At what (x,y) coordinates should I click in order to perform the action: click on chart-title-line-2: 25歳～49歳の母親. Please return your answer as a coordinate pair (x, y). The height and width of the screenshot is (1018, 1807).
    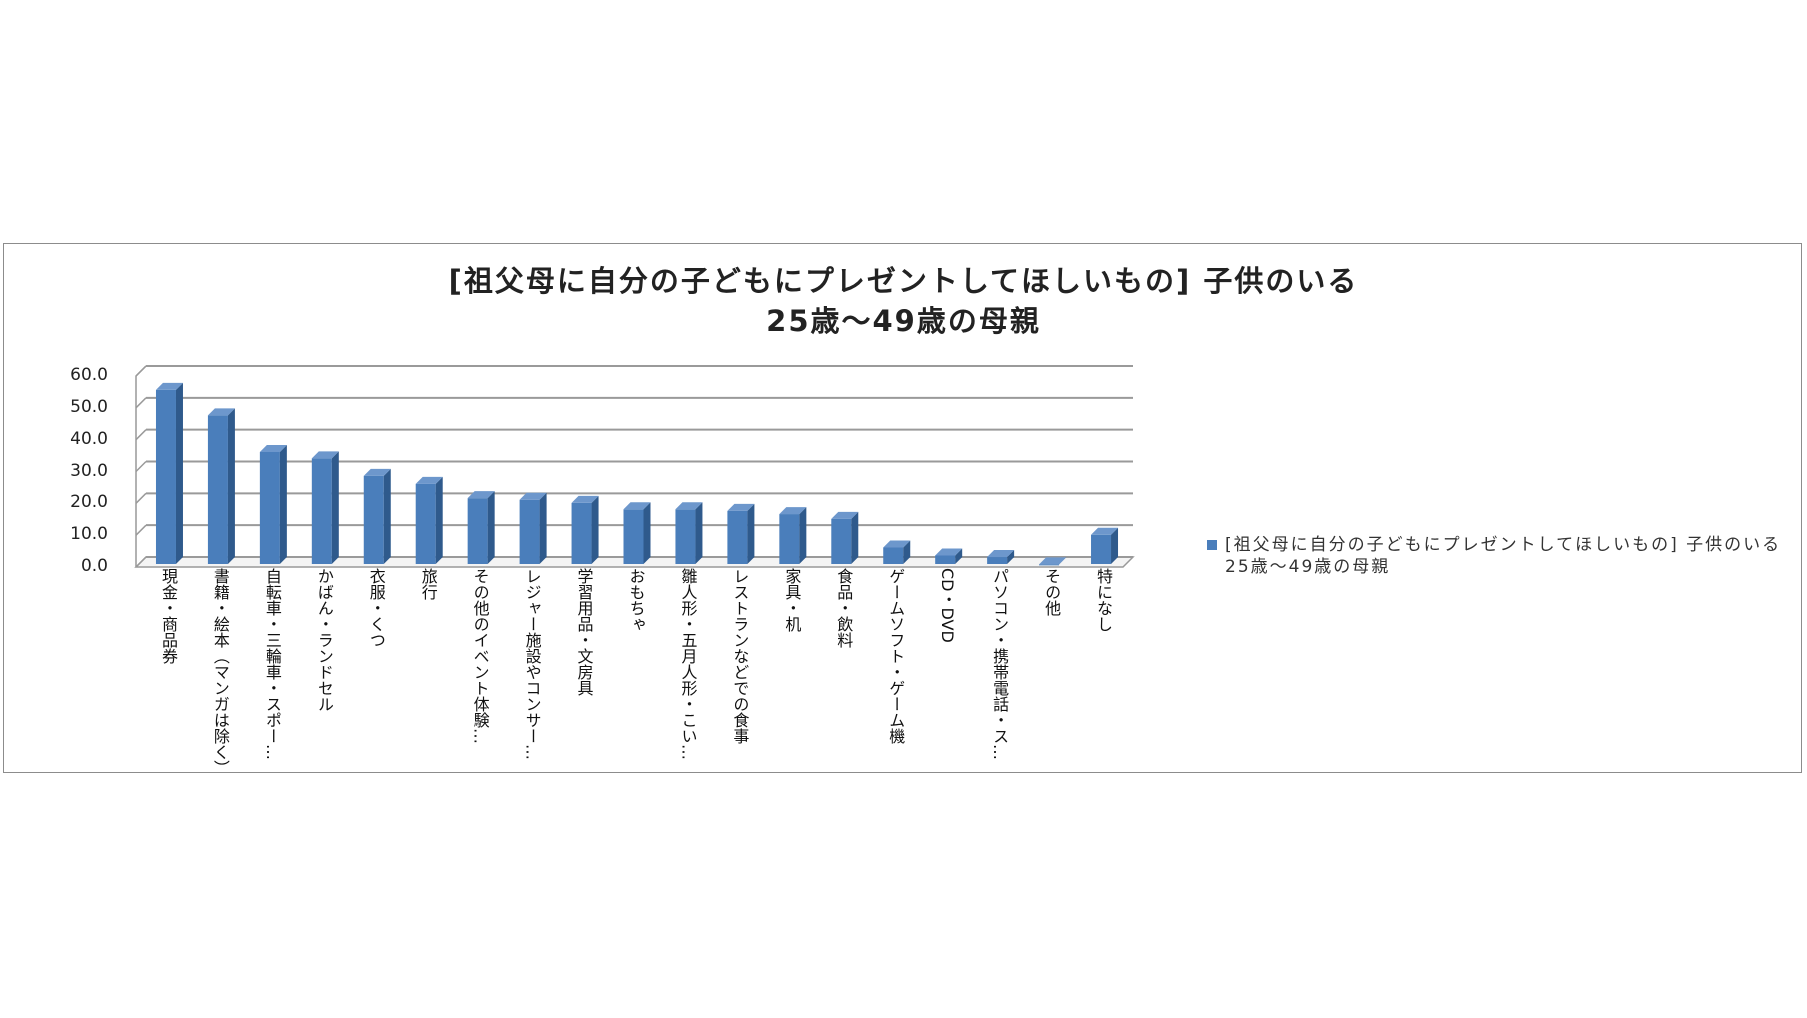
    Looking at the image, I should click on (903, 321).